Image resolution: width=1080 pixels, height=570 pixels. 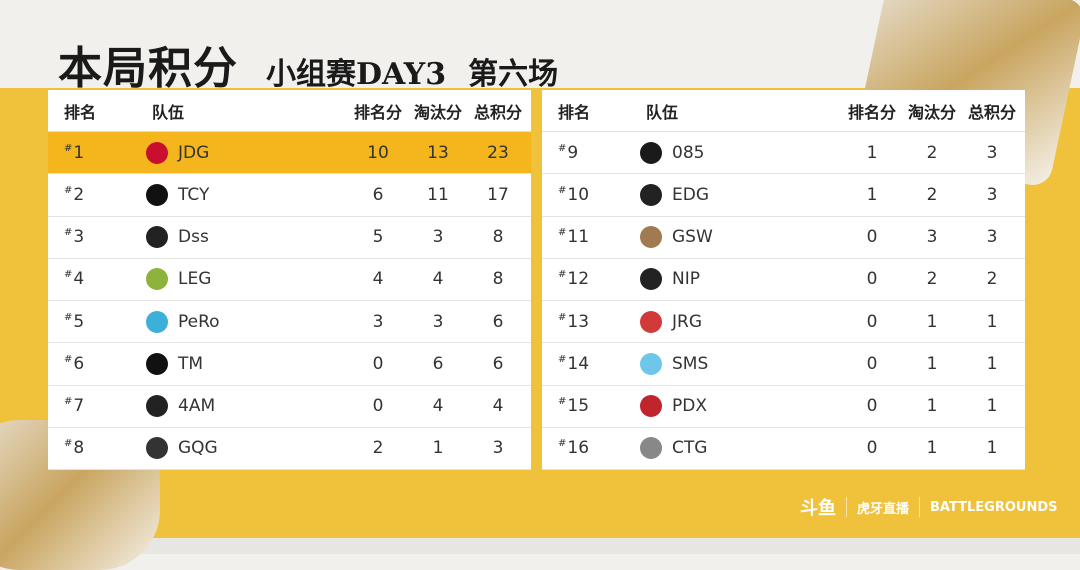 What do you see at coordinates (818, 508) in the screenshot?
I see `douyu-logo: 斗鱼` at bounding box center [818, 508].